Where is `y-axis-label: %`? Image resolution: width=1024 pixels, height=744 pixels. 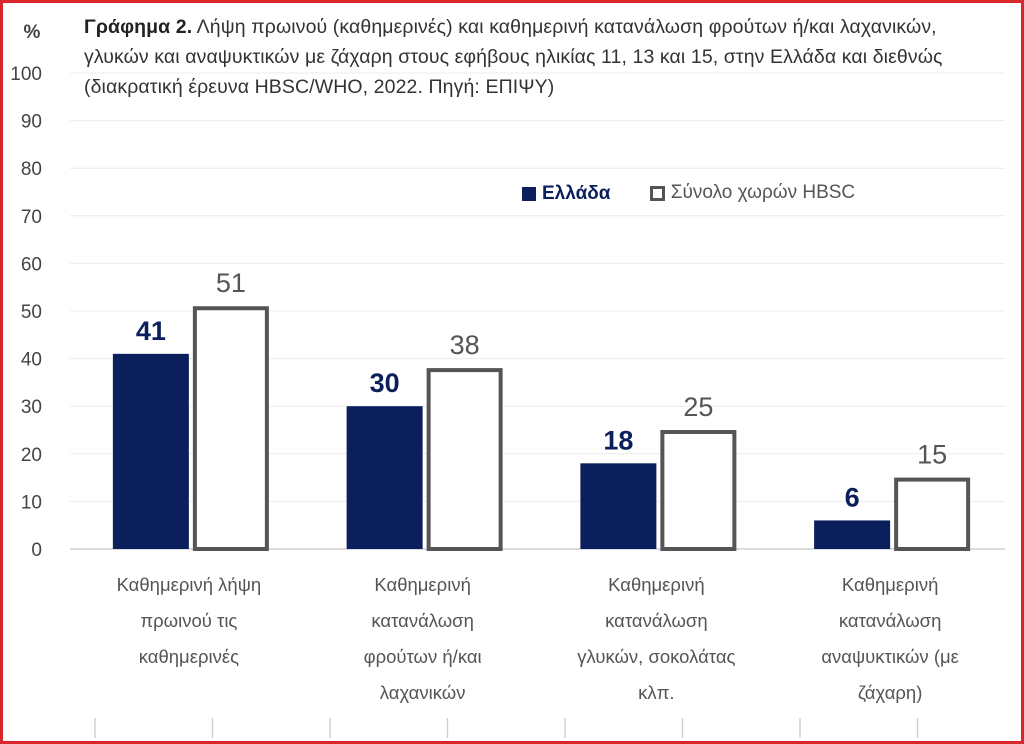
y-axis-label: % is located at coordinates (32, 32).